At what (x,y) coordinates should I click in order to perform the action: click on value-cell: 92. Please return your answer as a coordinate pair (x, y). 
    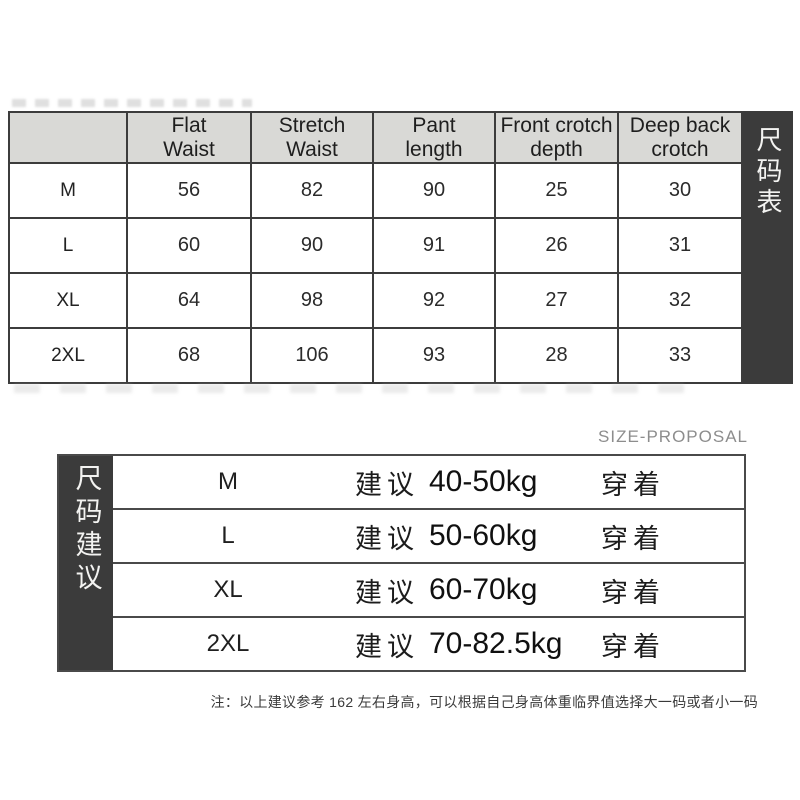
    Looking at the image, I should click on (434, 300).